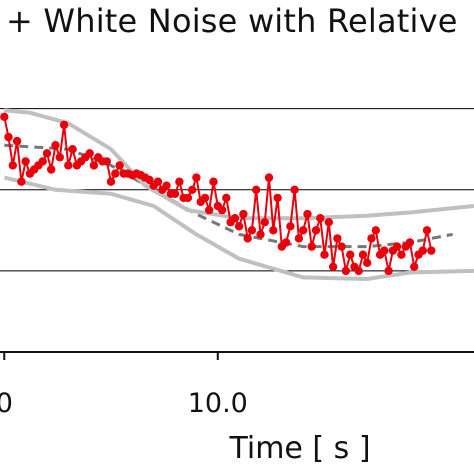 The height and width of the screenshot is (474, 474). What do you see at coordinates (6, 403) in the screenshot?
I see `x-tick-label: 0` at bounding box center [6, 403].